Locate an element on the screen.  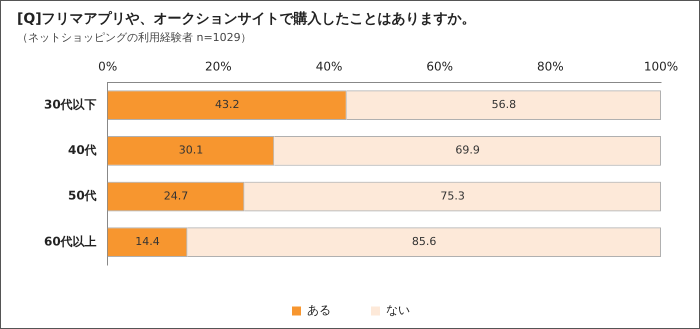
y-tick-label: 40代 is located at coordinates (82, 150).